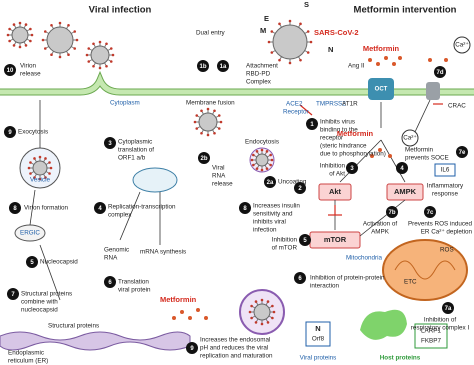  Describe the element at coordinates (26, 353) in the screenshot. I see `label: Endoplasmic` at that location.